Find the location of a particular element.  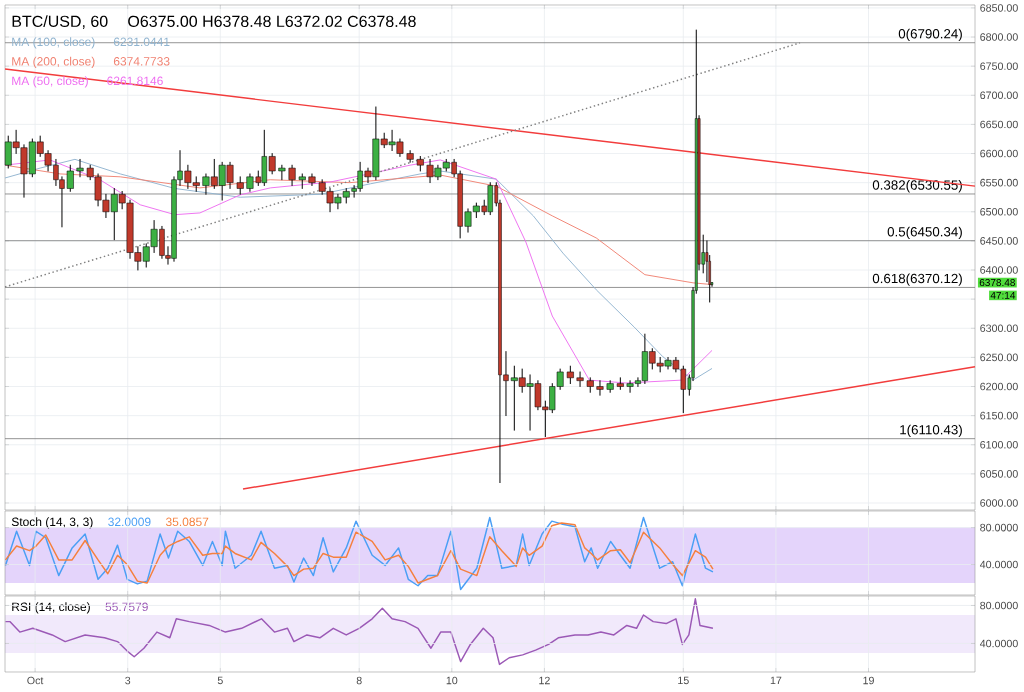

annotation: 6261.8146 is located at coordinates (135, 81).